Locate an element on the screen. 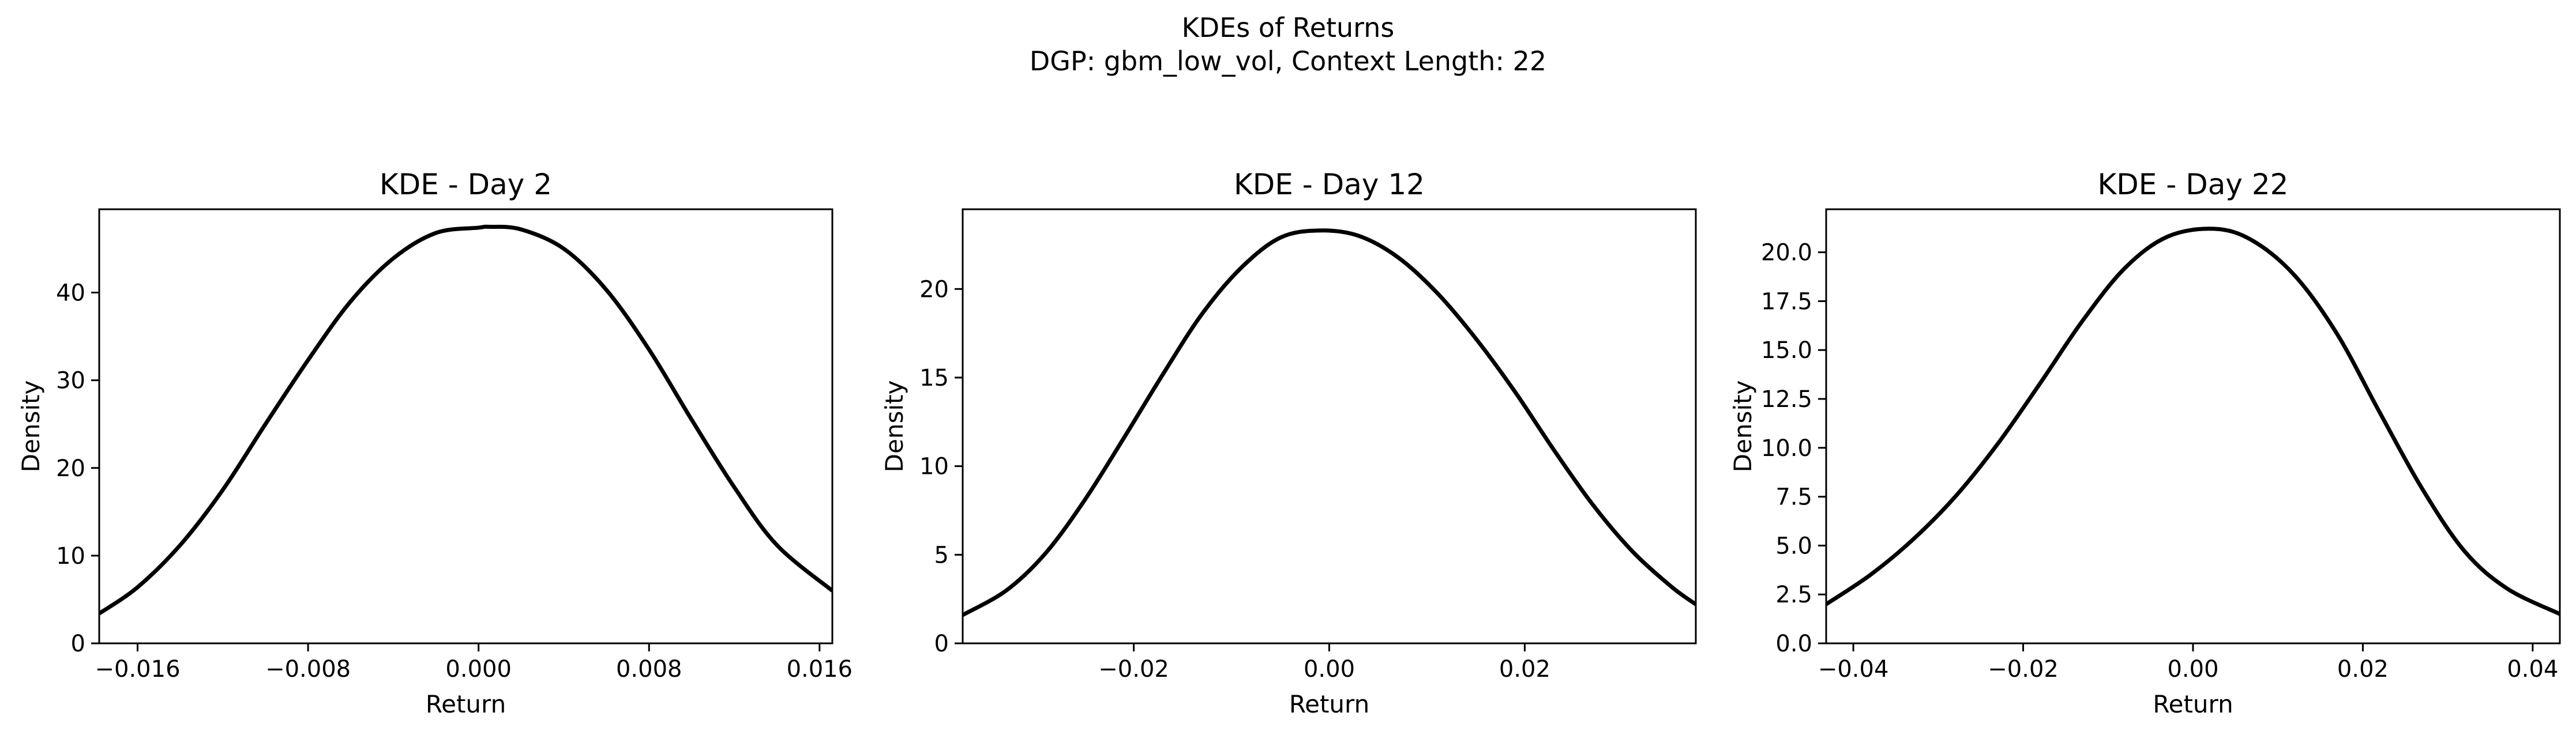 Image resolution: width=2576 pixels, height=735 pixels. x-tick-label: 0.000 is located at coordinates (478, 669).